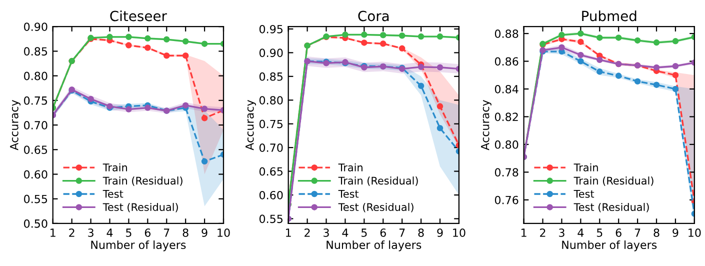 The height and width of the screenshot is (266, 705). What do you see at coordinates (506, 89) in the screenshot?
I see `y-tick-label: 0.84` at bounding box center [506, 89].